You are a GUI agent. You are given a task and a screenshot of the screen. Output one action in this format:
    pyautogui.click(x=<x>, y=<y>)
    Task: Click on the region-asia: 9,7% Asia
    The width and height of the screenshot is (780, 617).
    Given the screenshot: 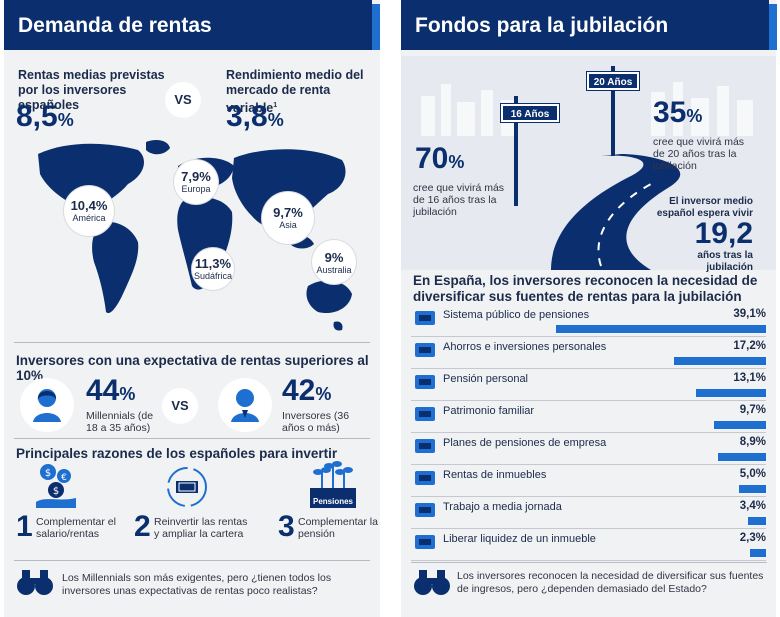 What is the action you would take?
    pyautogui.click(x=288, y=218)
    